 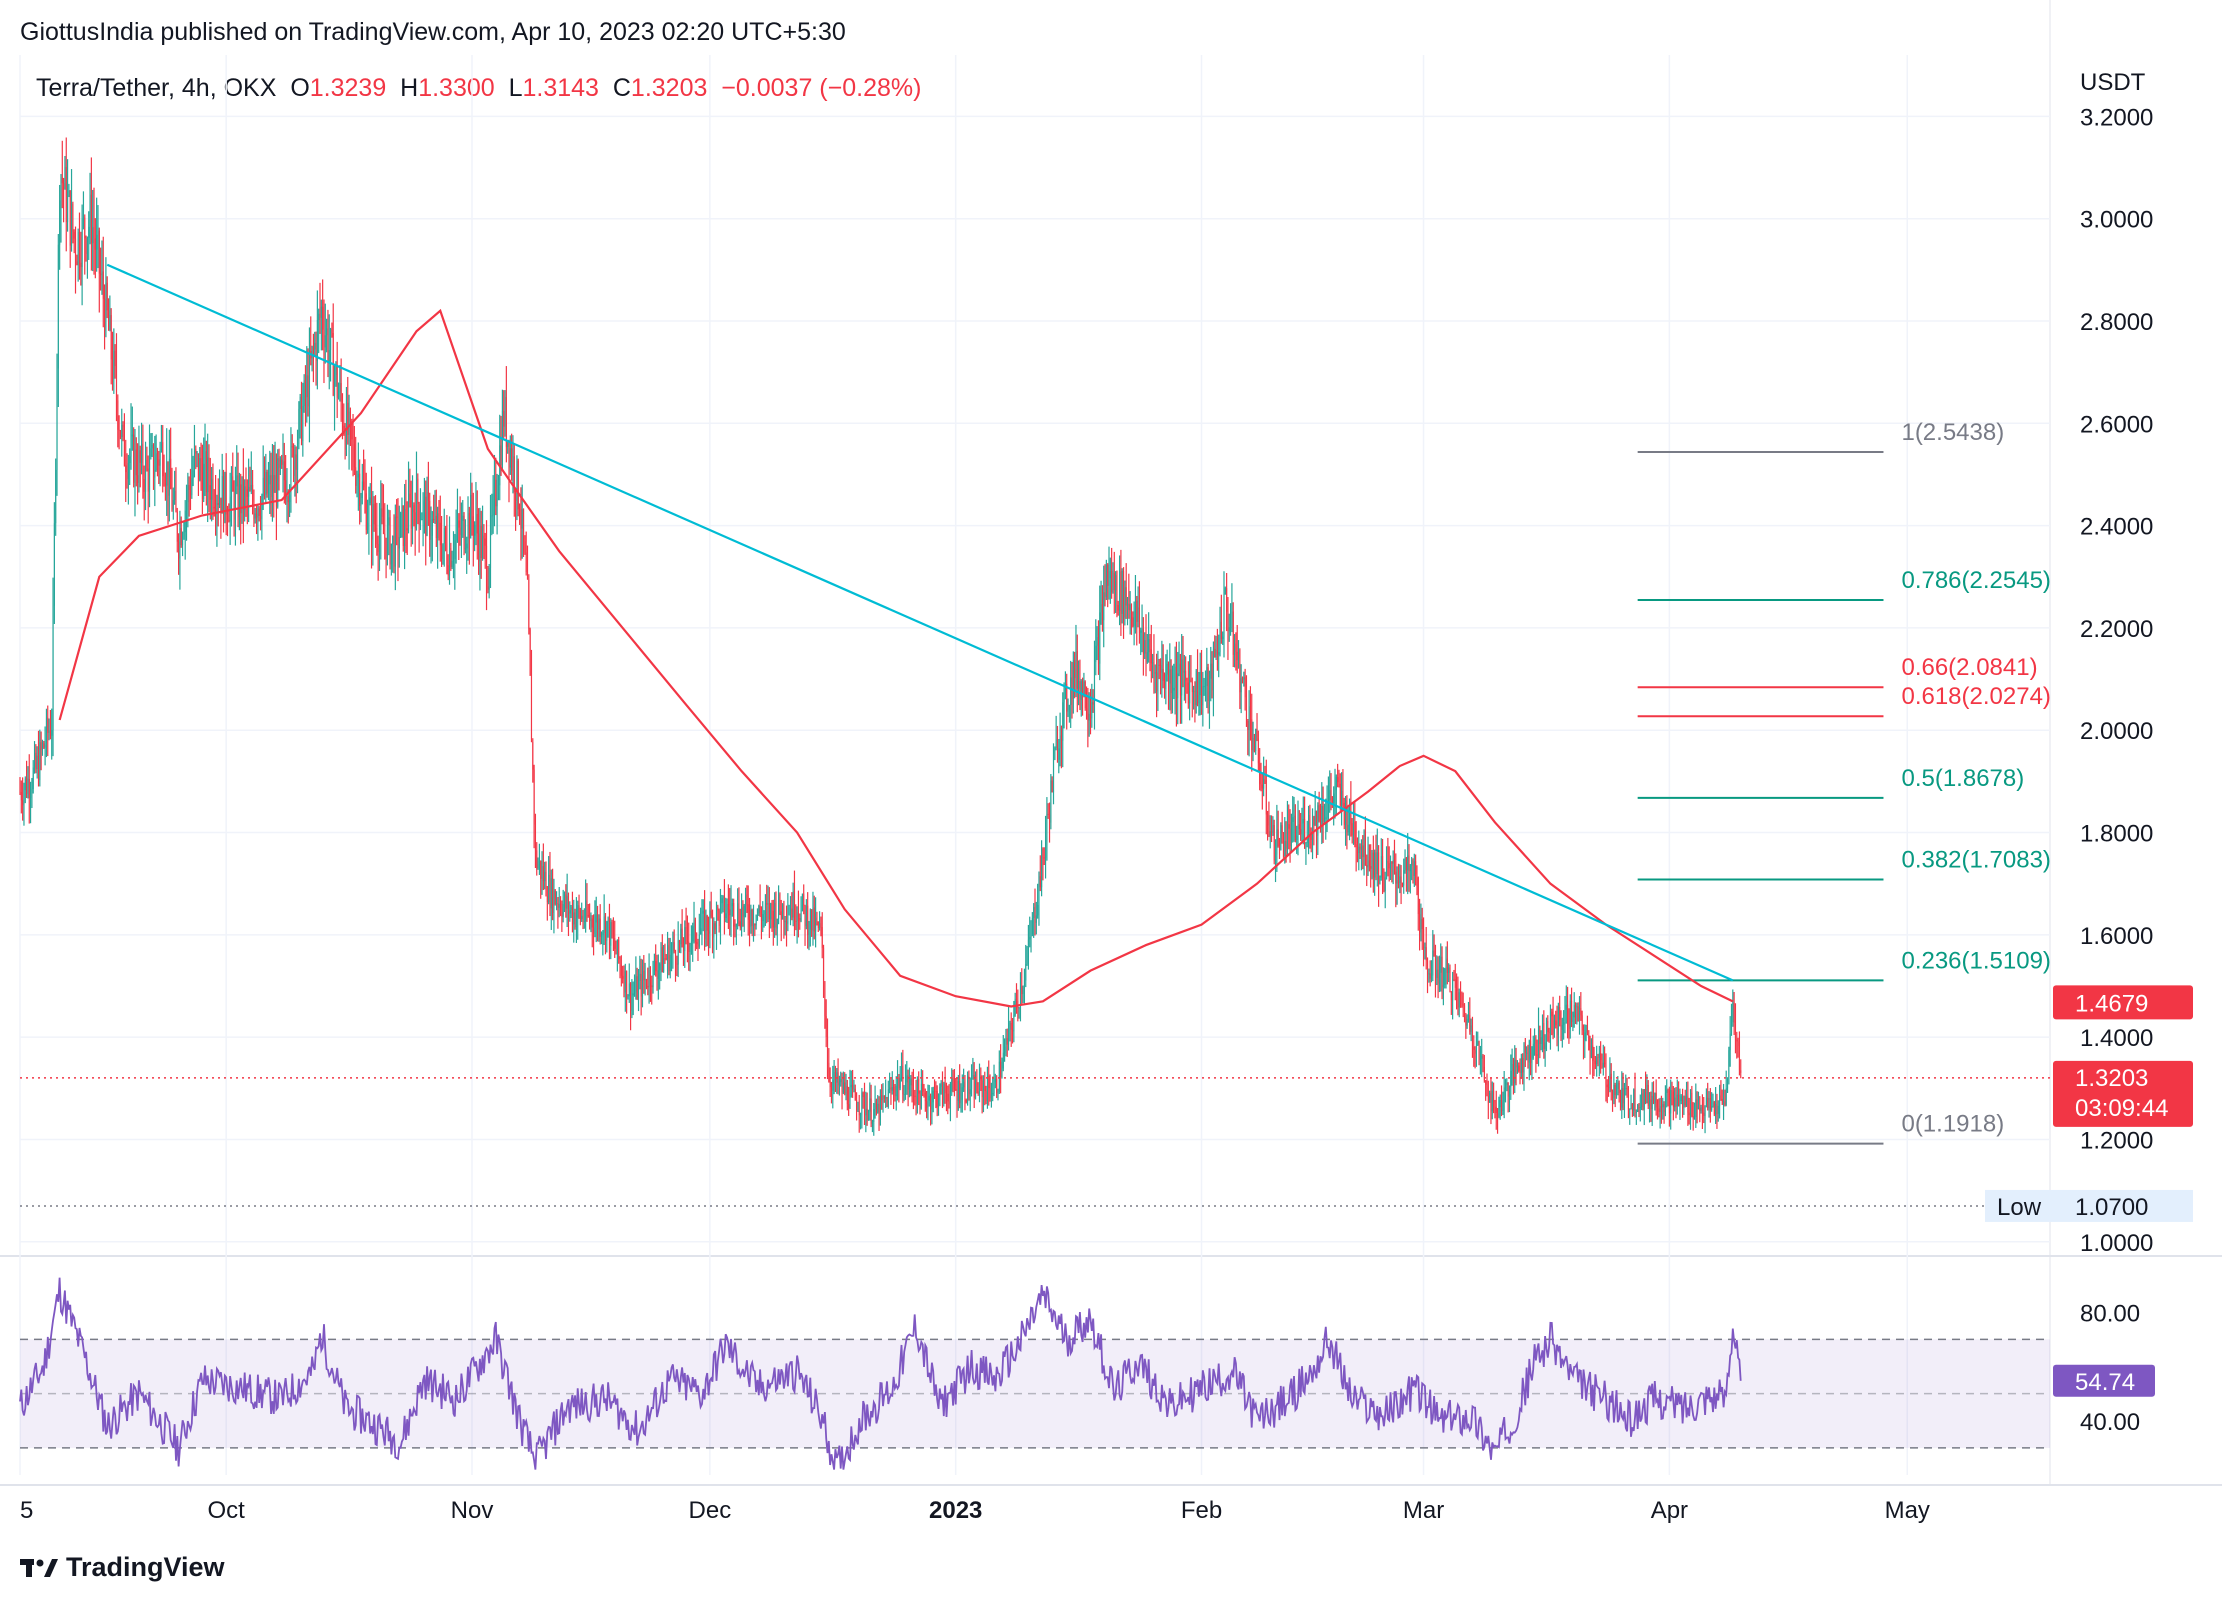 What do you see at coordinates (122, 1567) in the screenshot?
I see `tradingview-logo: TradingView` at bounding box center [122, 1567].